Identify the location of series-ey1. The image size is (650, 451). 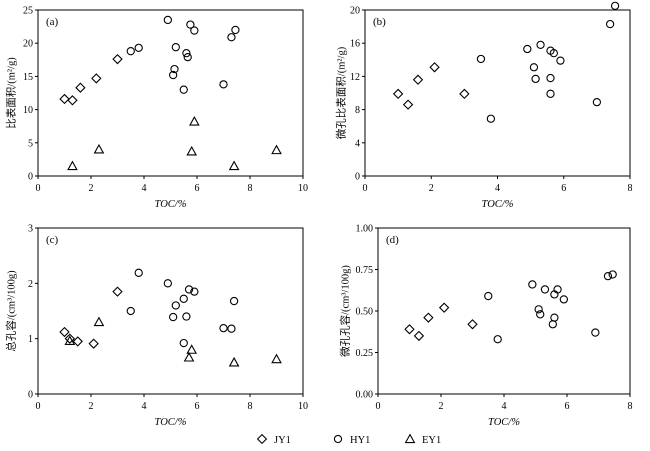
(173, 341).